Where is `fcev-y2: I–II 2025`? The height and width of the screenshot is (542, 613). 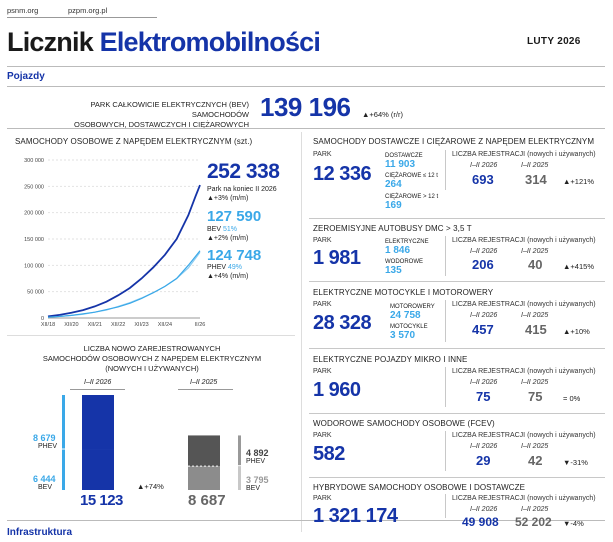 fcev-y2: I–II 2025 is located at coordinates (535, 446).